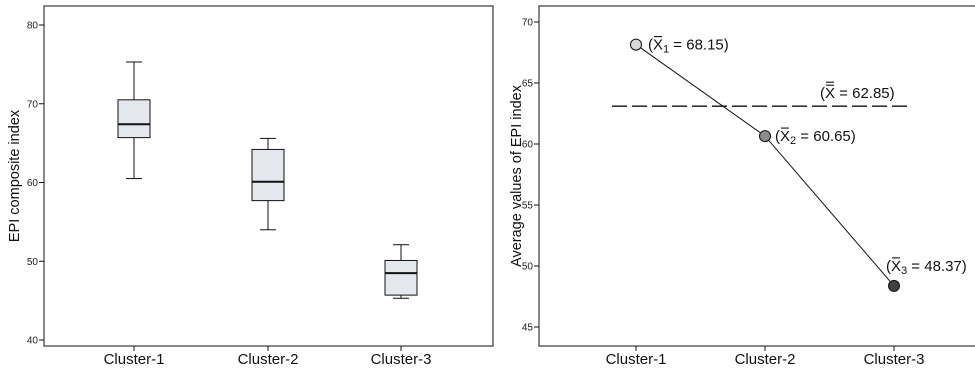 This screenshot has width=975, height=370. What do you see at coordinates (528, 84) in the screenshot?
I see `y-tick-label: 65` at bounding box center [528, 84].